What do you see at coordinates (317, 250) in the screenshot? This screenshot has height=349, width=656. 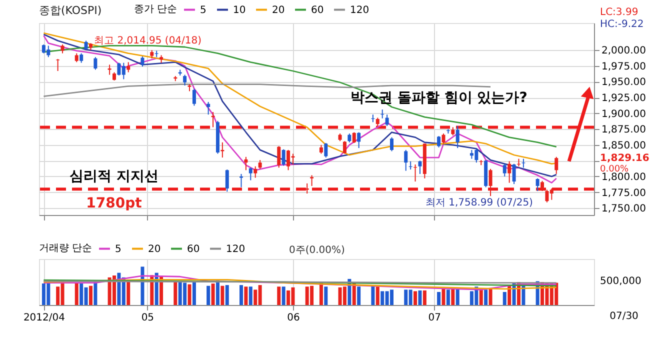 I see `text: 0주(0.00%)` at bounding box center [317, 250].